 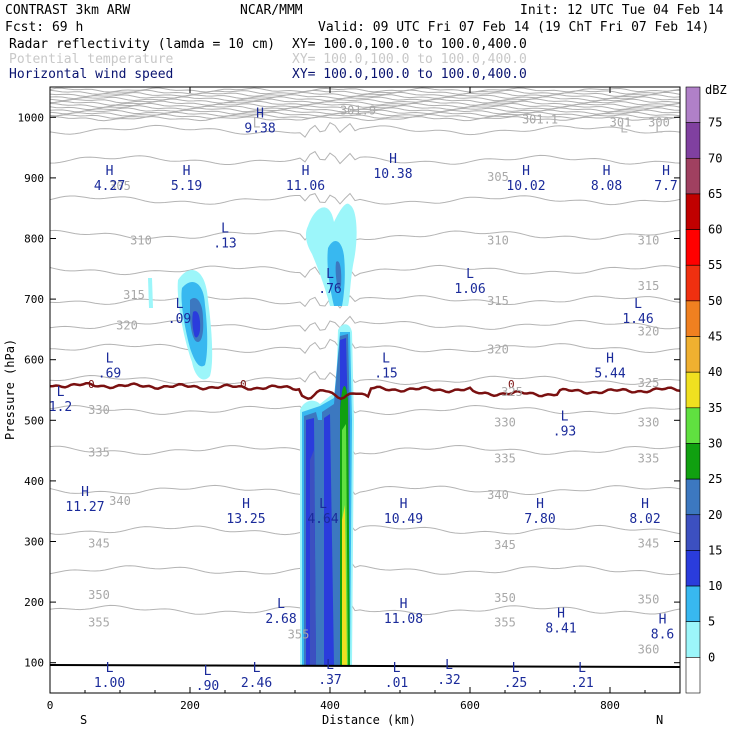 What do you see at coordinates (385, 374) in the screenshot?
I see `hl-value: .15` at bounding box center [385, 374].